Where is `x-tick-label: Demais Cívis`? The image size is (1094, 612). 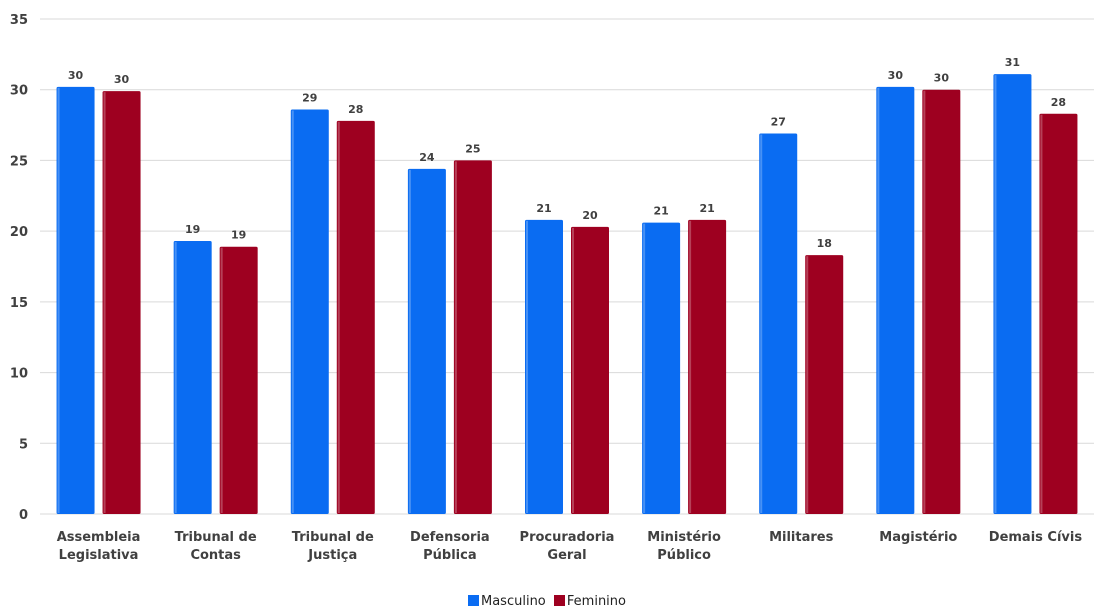
x-tick-label: Demais Cívis is located at coordinates (1036, 537).